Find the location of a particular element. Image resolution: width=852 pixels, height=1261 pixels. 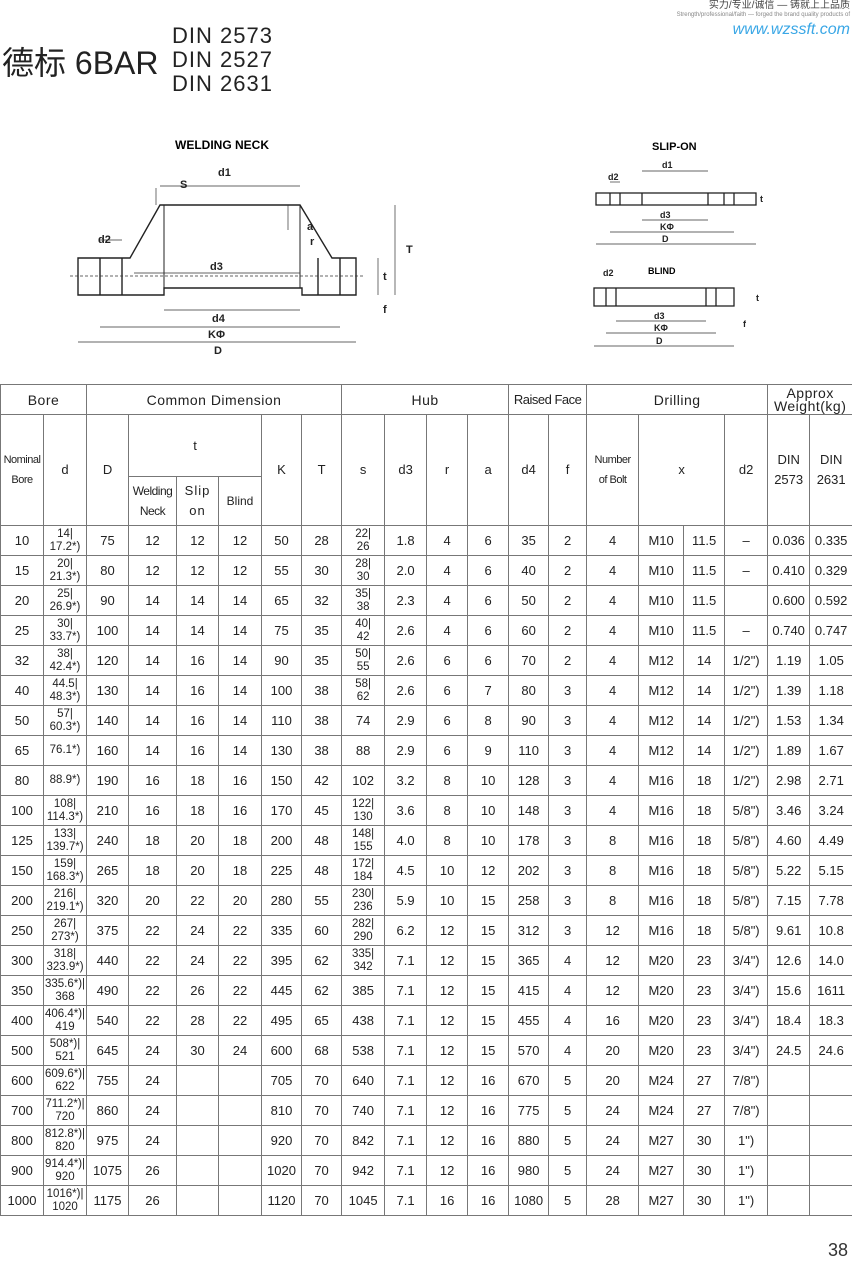

table-cell: 1.67 is located at coordinates (830, 750).